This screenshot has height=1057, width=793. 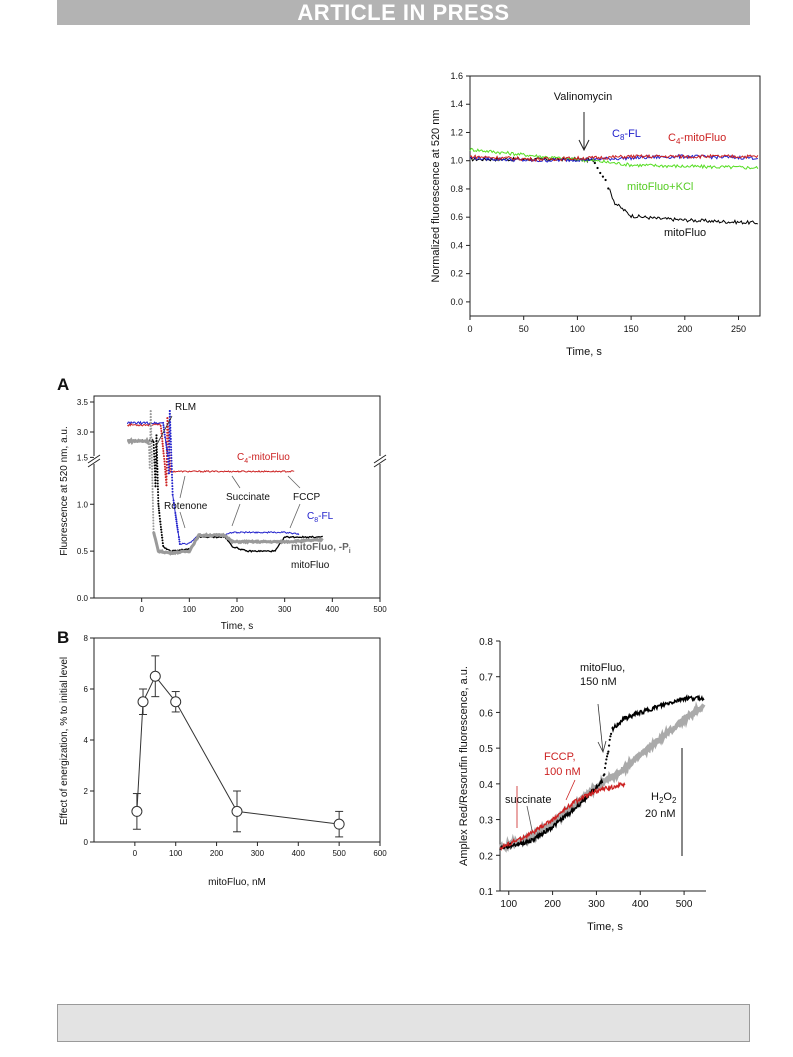 I want to click on fccp-arrow-down, so click(x=295, y=516).